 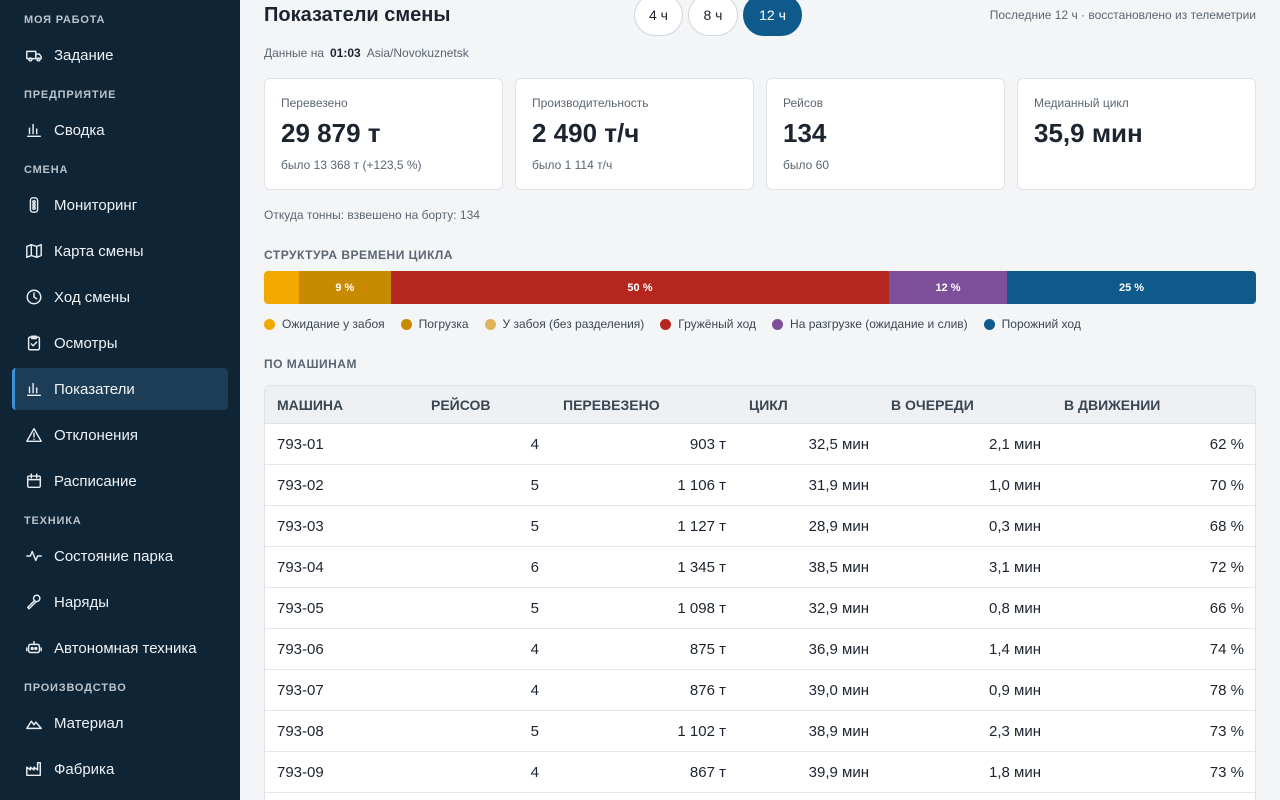 What do you see at coordinates (120, 343) in the screenshot?
I see `sidebar-item: Осмотры` at bounding box center [120, 343].